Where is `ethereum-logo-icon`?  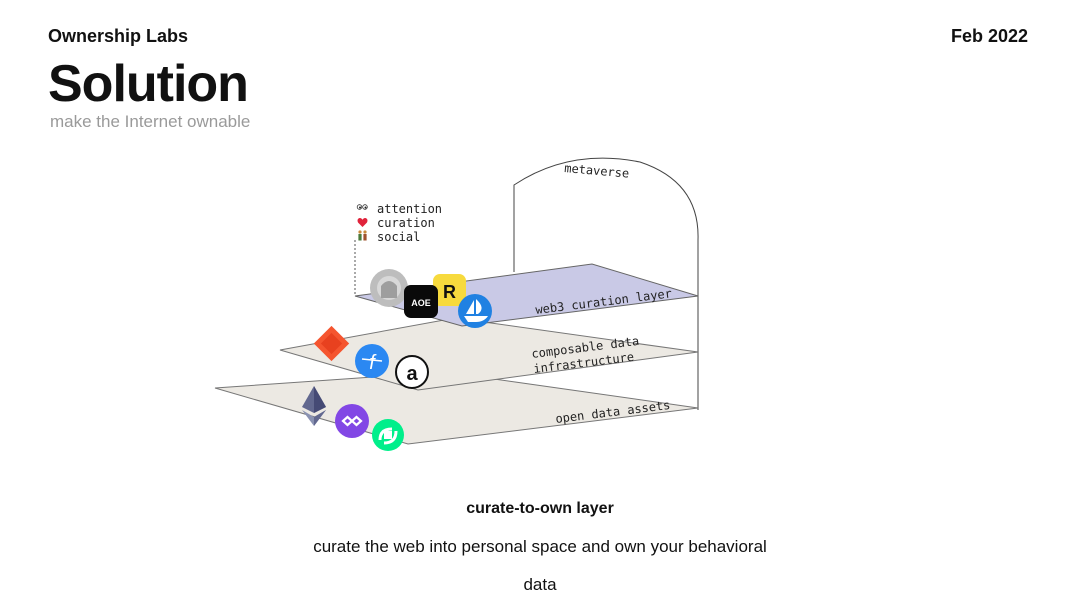
ethereum-logo-icon is located at coordinates (314, 406).